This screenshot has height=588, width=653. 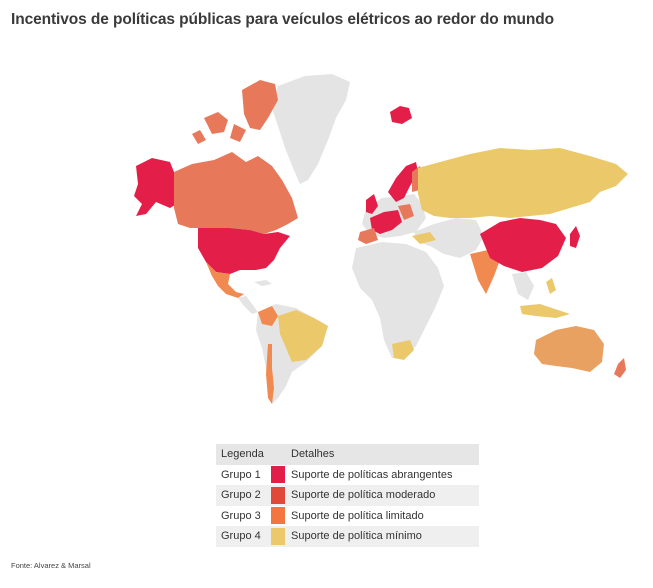 What do you see at coordinates (268, 316) in the screenshot?
I see `colombia-region` at bounding box center [268, 316].